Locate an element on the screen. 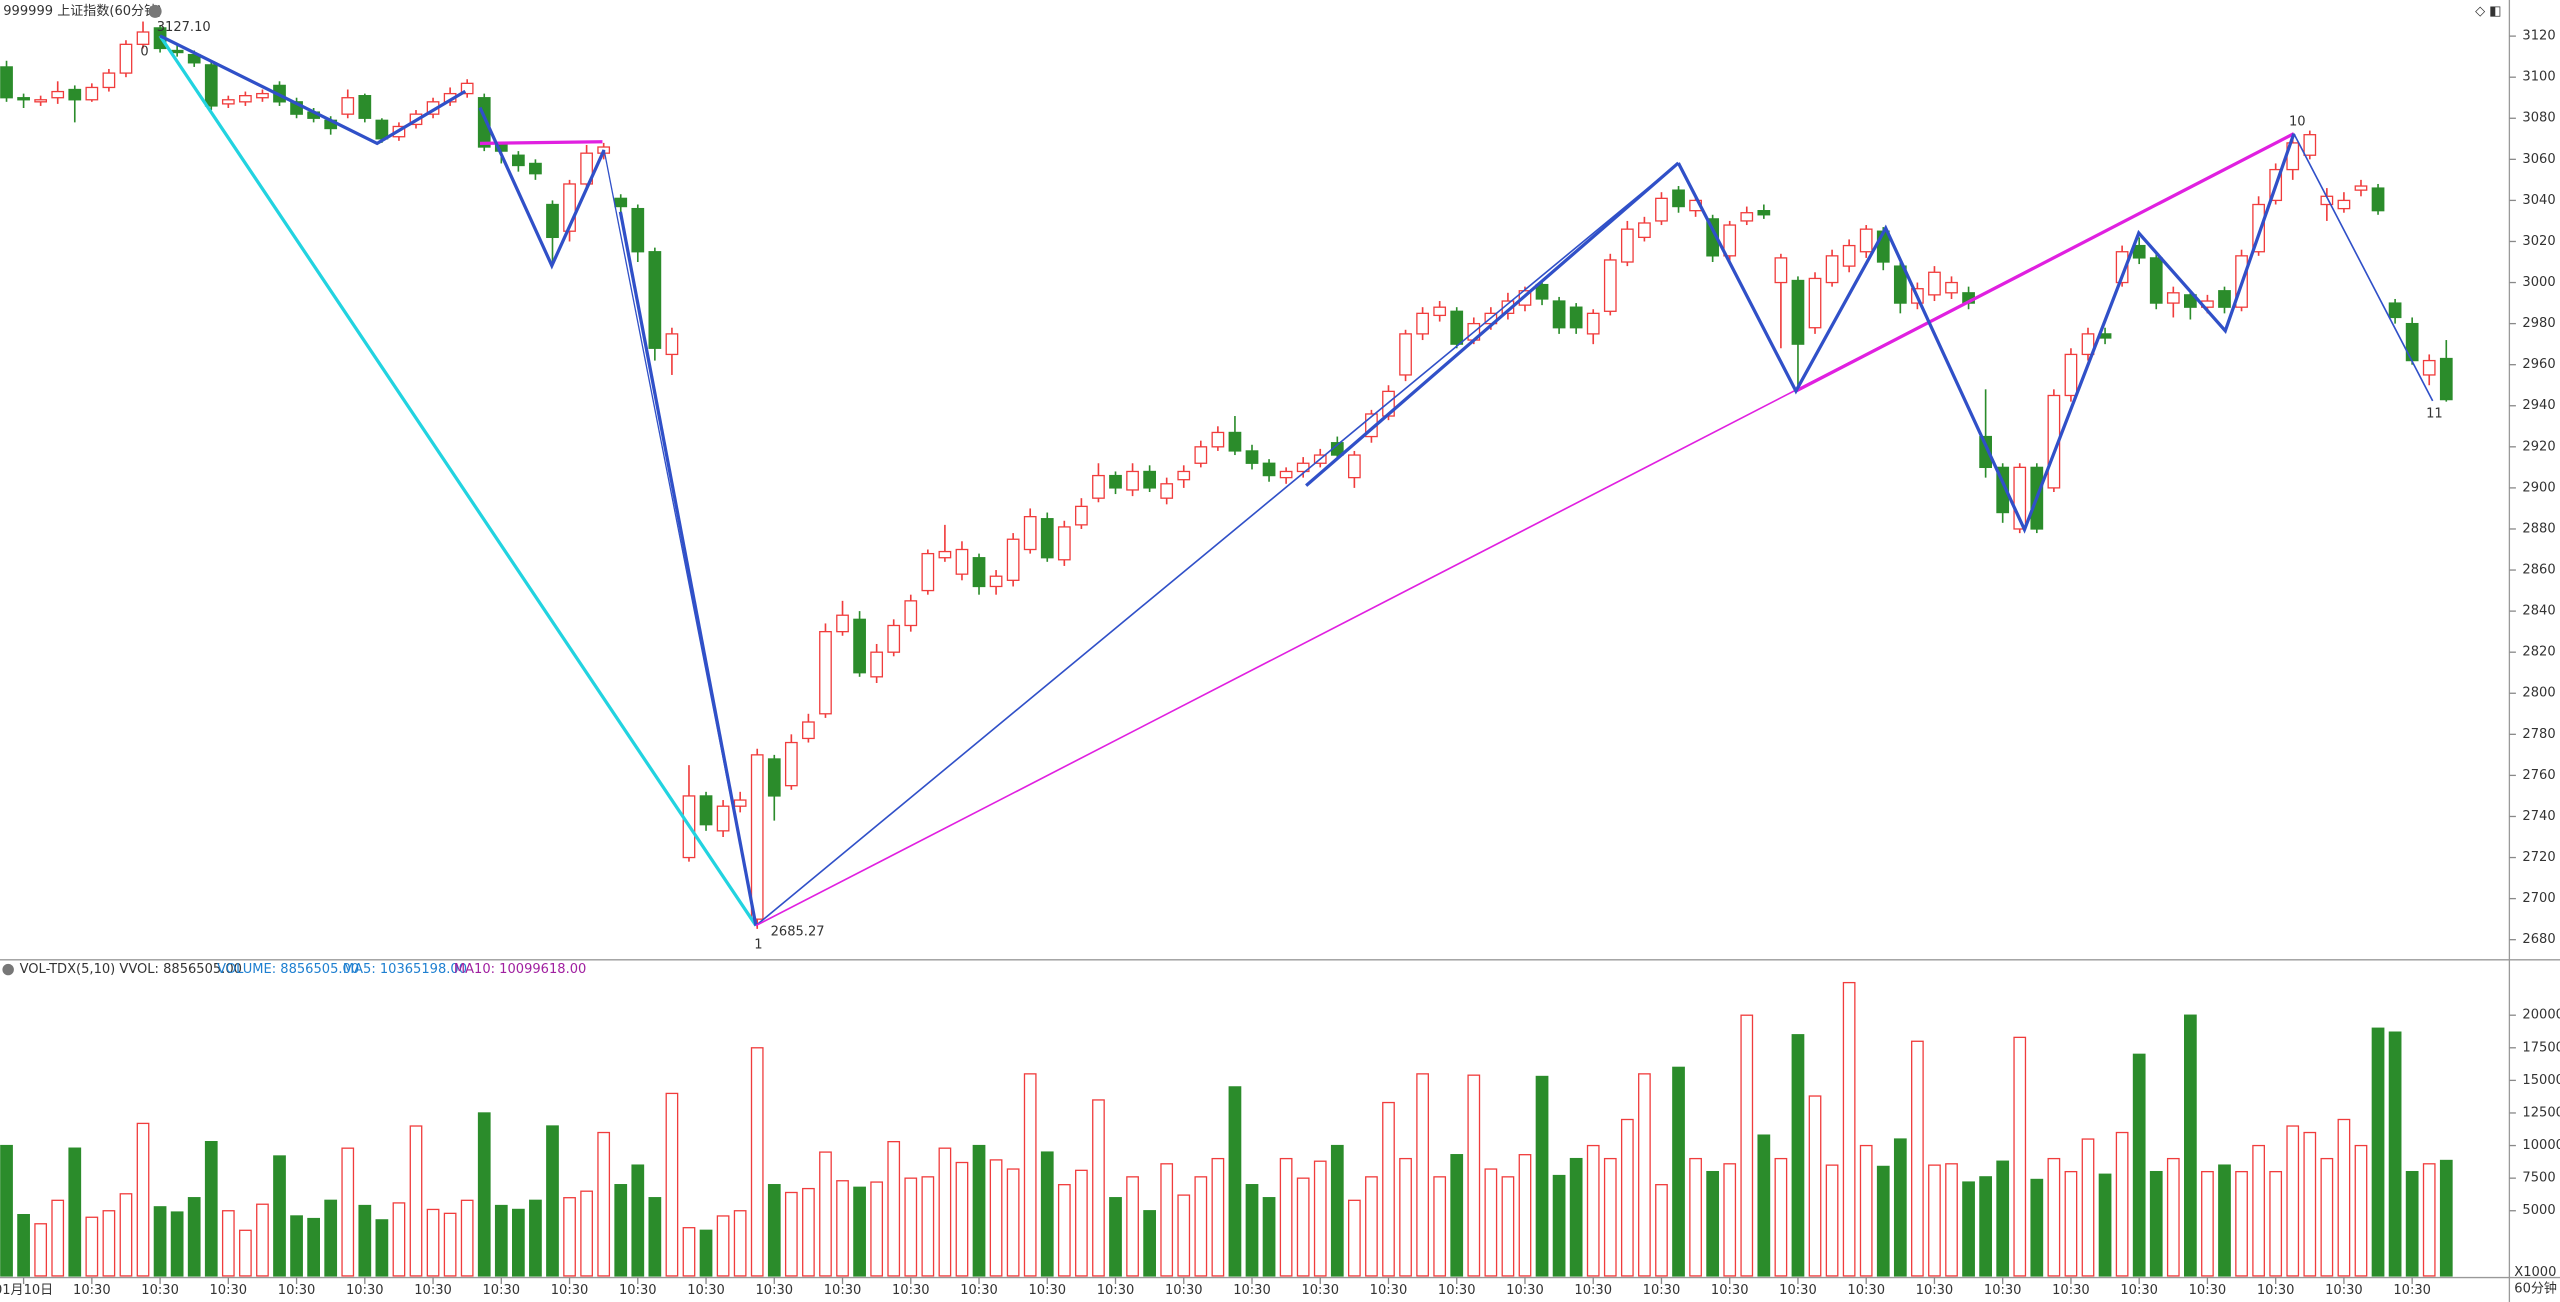 The width and height of the screenshot is (2560, 1302). legend-entry: MA5: 10365198.00 is located at coordinates (405, 969).